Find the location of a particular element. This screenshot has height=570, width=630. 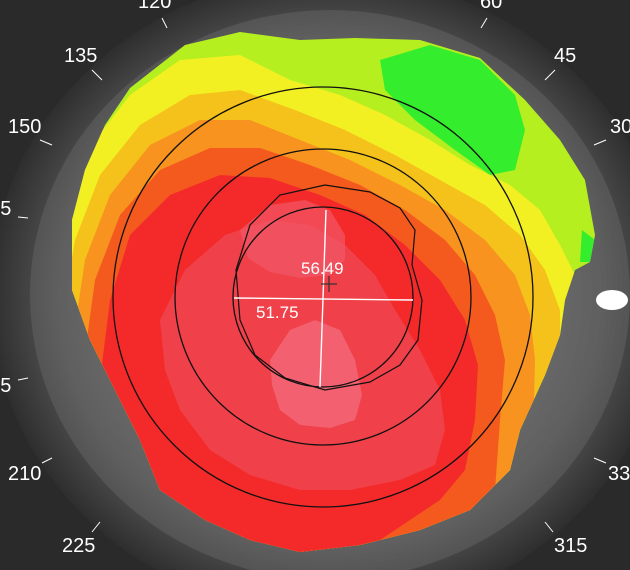

axis-label-195: 195 is located at coordinates (5, 386).